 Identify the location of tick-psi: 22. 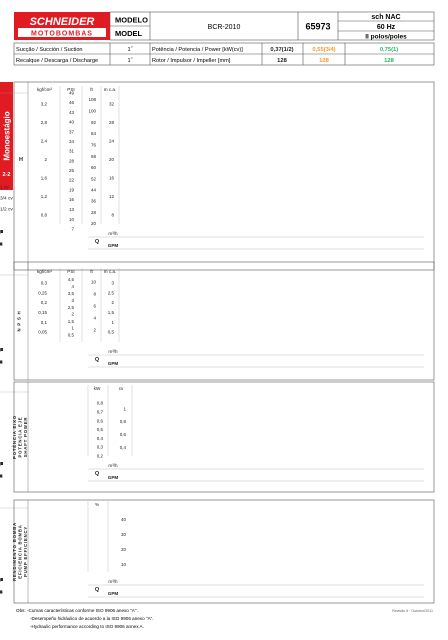
(72, 180).